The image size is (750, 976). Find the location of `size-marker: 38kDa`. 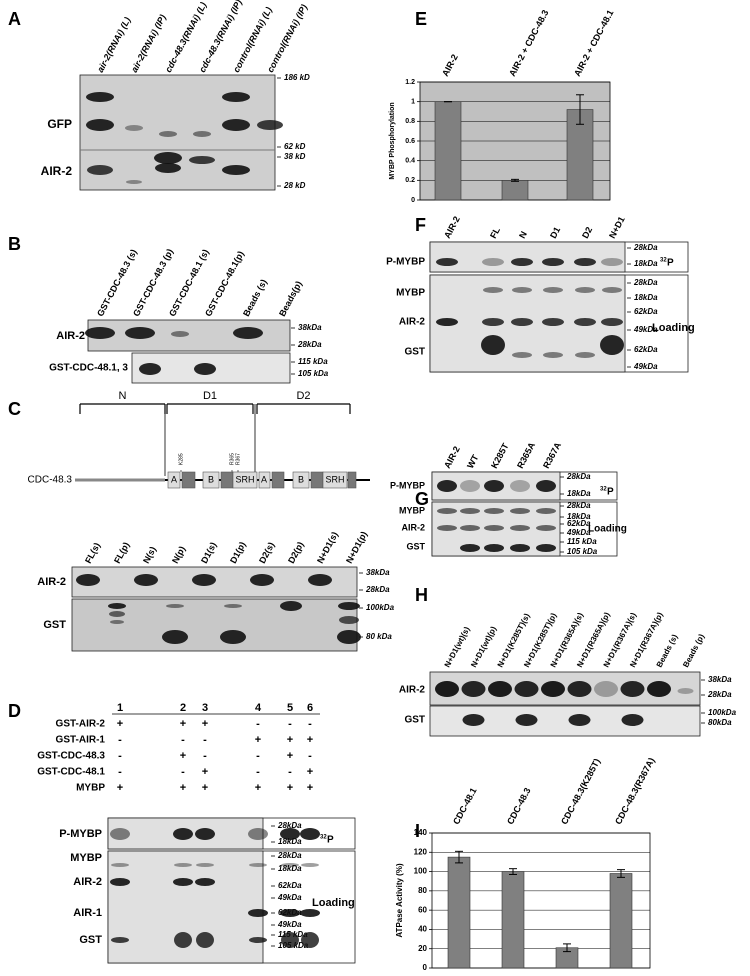

size-marker: 38kDa is located at coordinates (310, 327).